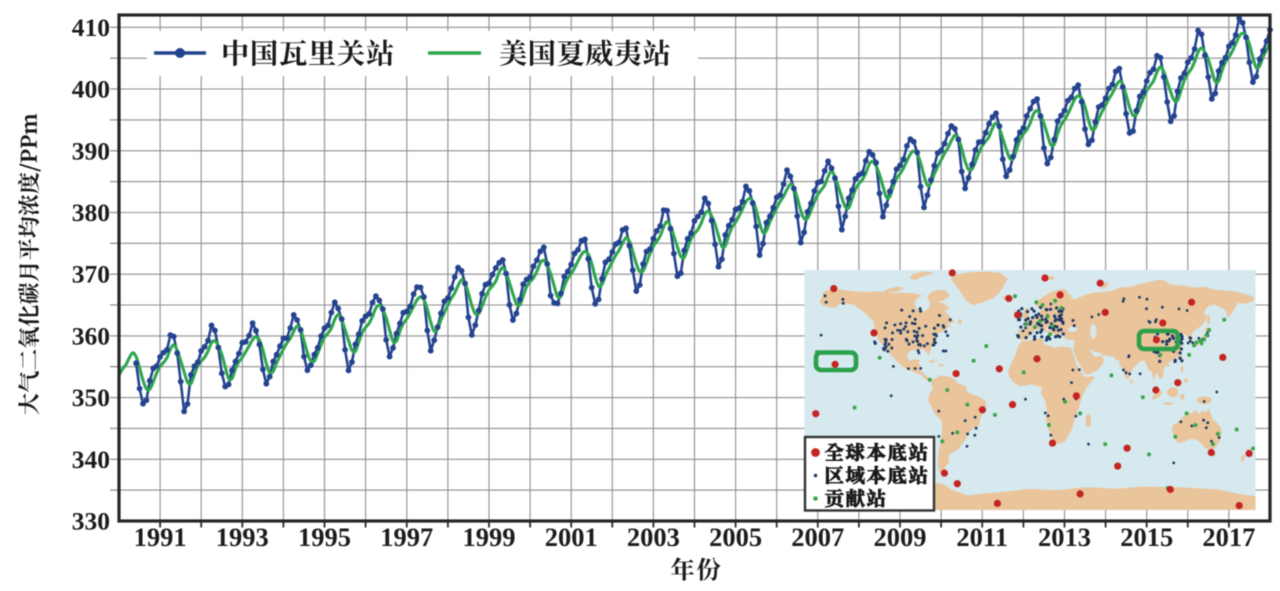  What do you see at coordinates (91, 397) in the screenshot?
I see `svg-text: 350` at bounding box center [91, 397].